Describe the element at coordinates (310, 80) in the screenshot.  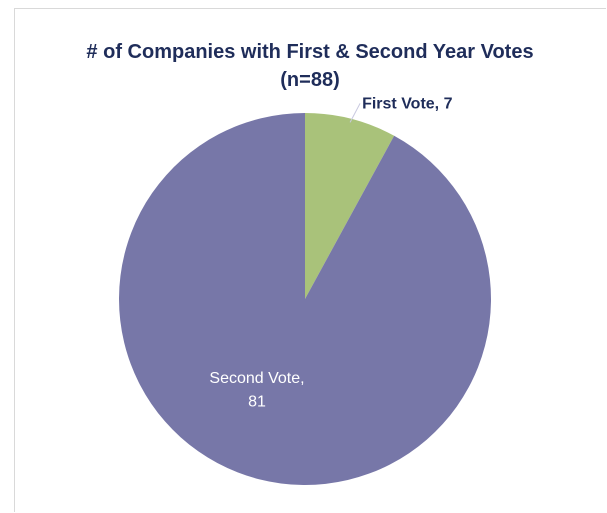
I see `chart-title-line2: (n=88)` at that location.